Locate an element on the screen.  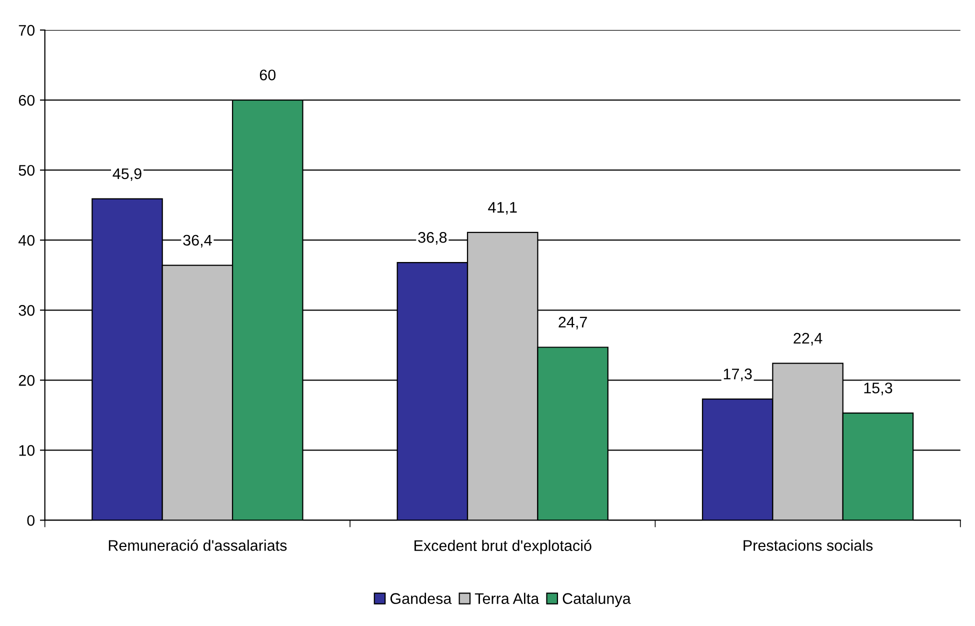
data-label: 60 is located at coordinates (268, 75).